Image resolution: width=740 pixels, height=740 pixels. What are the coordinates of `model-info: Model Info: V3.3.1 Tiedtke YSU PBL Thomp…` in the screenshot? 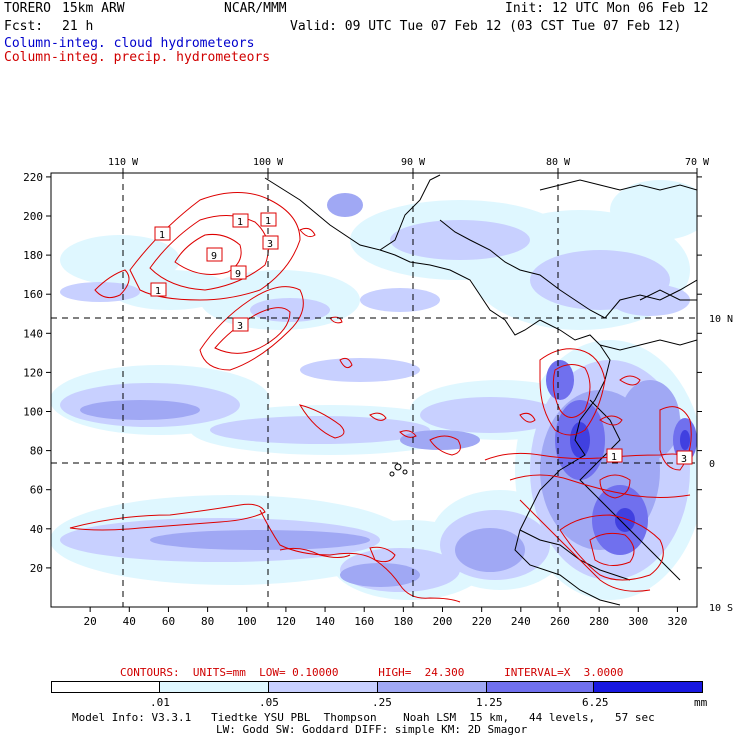 It's located at (363, 717).